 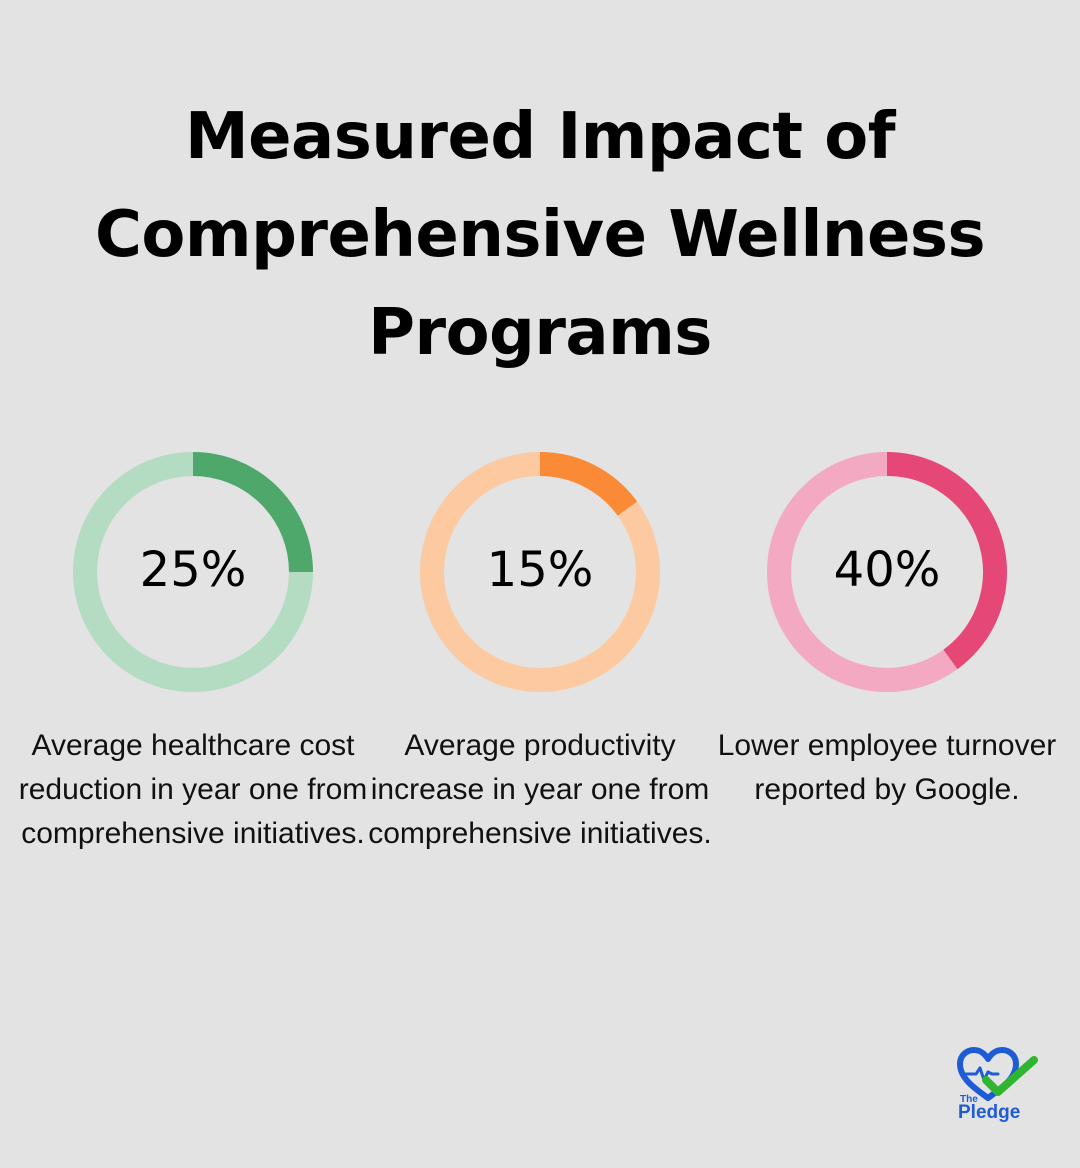 What do you see at coordinates (969, 1099) in the screenshot?
I see `logo-small-text: The` at bounding box center [969, 1099].